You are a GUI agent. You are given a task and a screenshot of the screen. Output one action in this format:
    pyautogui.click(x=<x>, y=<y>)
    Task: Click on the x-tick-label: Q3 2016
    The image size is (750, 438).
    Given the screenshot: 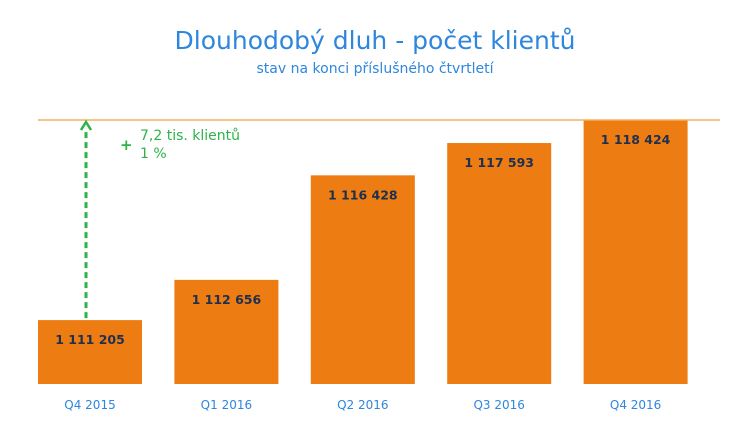 What is the action you would take?
    pyautogui.click(x=498, y=405)
    